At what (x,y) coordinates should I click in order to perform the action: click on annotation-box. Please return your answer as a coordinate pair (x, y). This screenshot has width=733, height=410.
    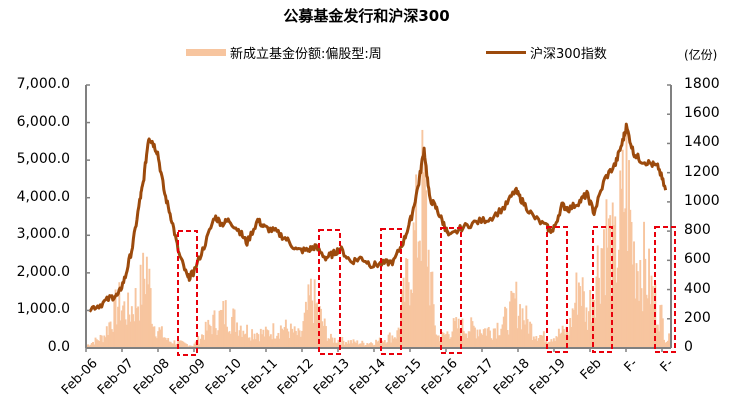
    Looking at the image, I should click on (187, 293).